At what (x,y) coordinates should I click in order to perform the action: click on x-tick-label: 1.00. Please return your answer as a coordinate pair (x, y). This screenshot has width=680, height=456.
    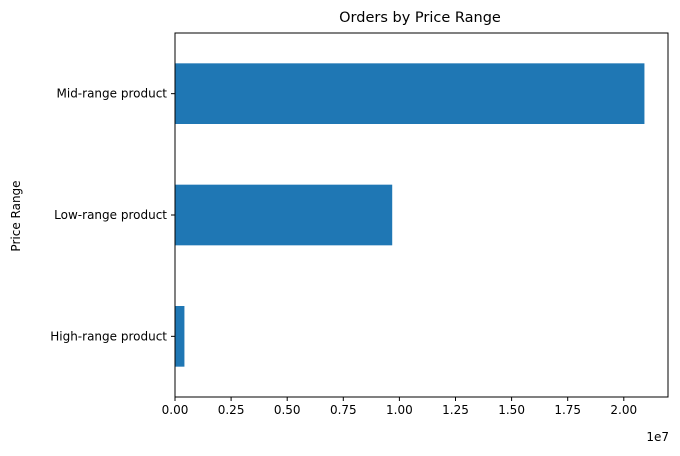
    Looking at the image, I should click on (399, 410).